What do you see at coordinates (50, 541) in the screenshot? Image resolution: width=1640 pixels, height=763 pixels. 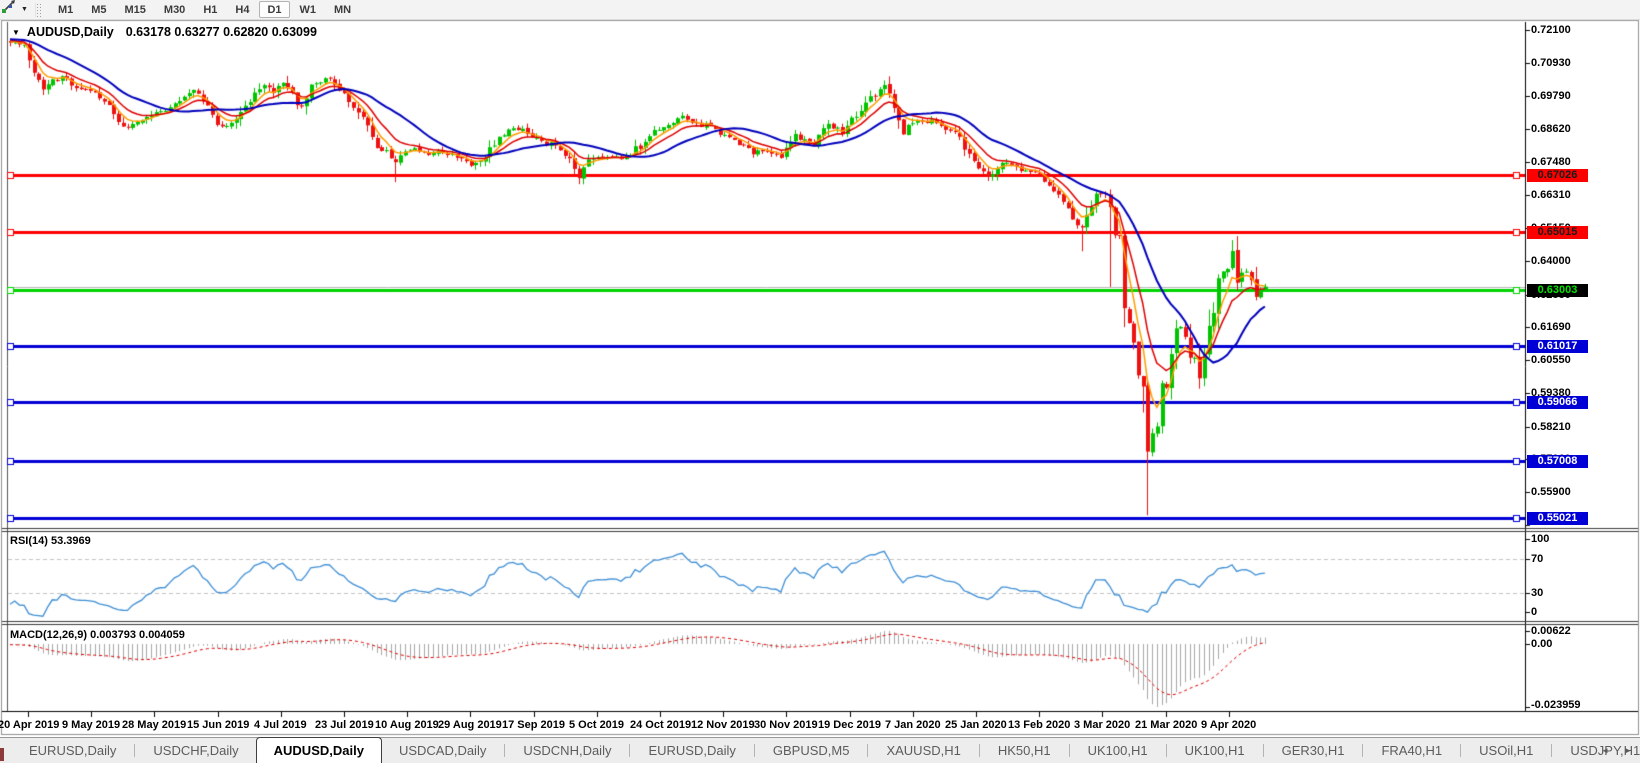 I see `rsi-indicator-label: RSI(14) 53.3969` at bounding box center [50, 541].